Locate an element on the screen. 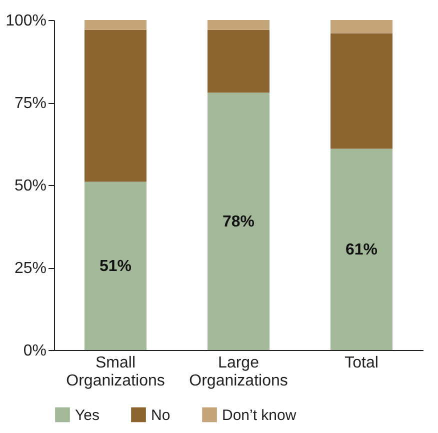 This screenshot has width=438, height=433. x-tick-label: Total is located at coordinates (361, 363).